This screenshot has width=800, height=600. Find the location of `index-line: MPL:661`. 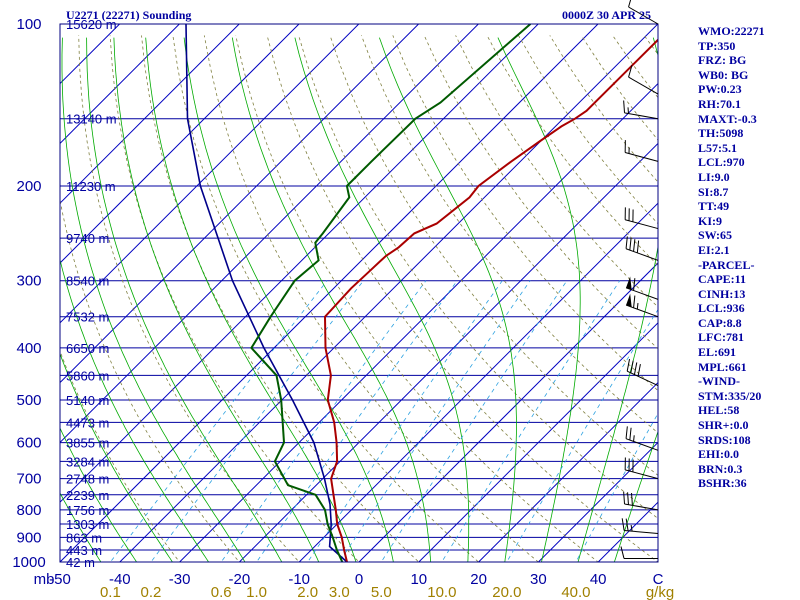

index-line: MPL:661 is located at coordinates (722, 366).